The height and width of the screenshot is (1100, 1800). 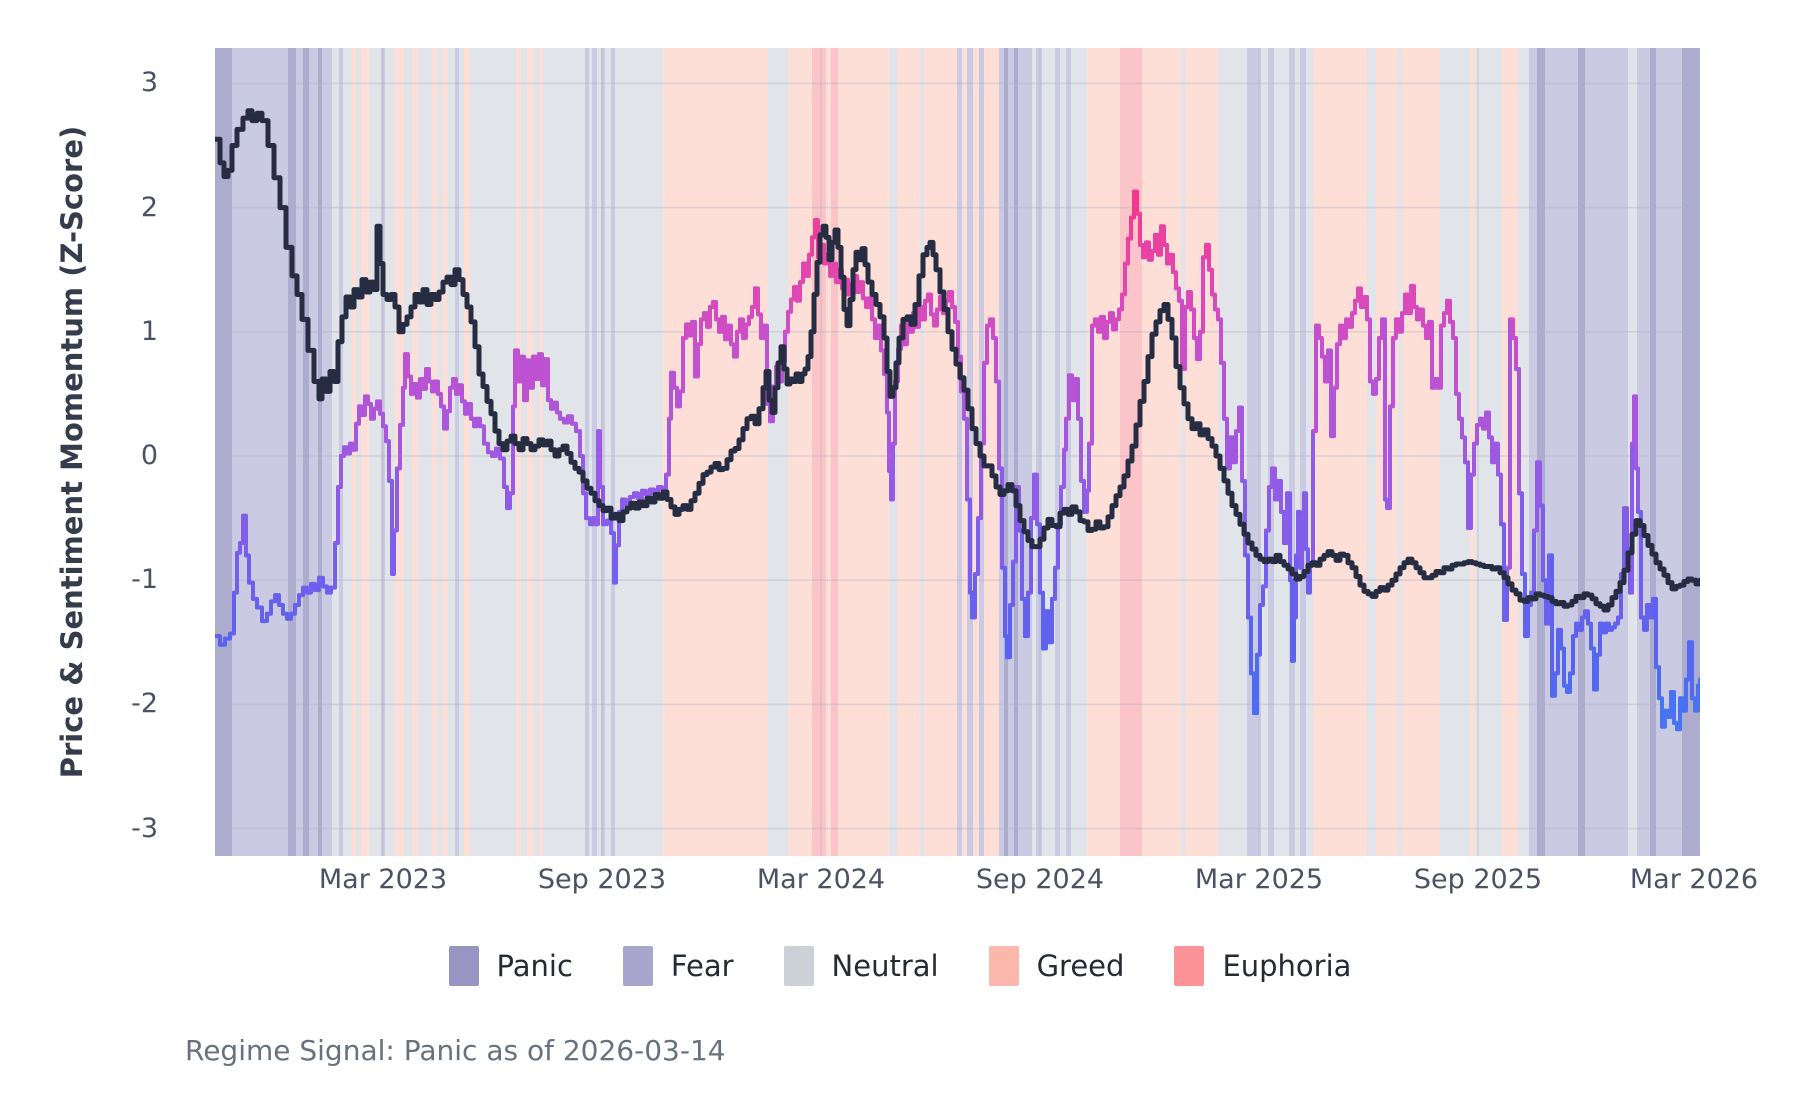 I want to click on regime-band-neutral, so click(x=1523, y=452).